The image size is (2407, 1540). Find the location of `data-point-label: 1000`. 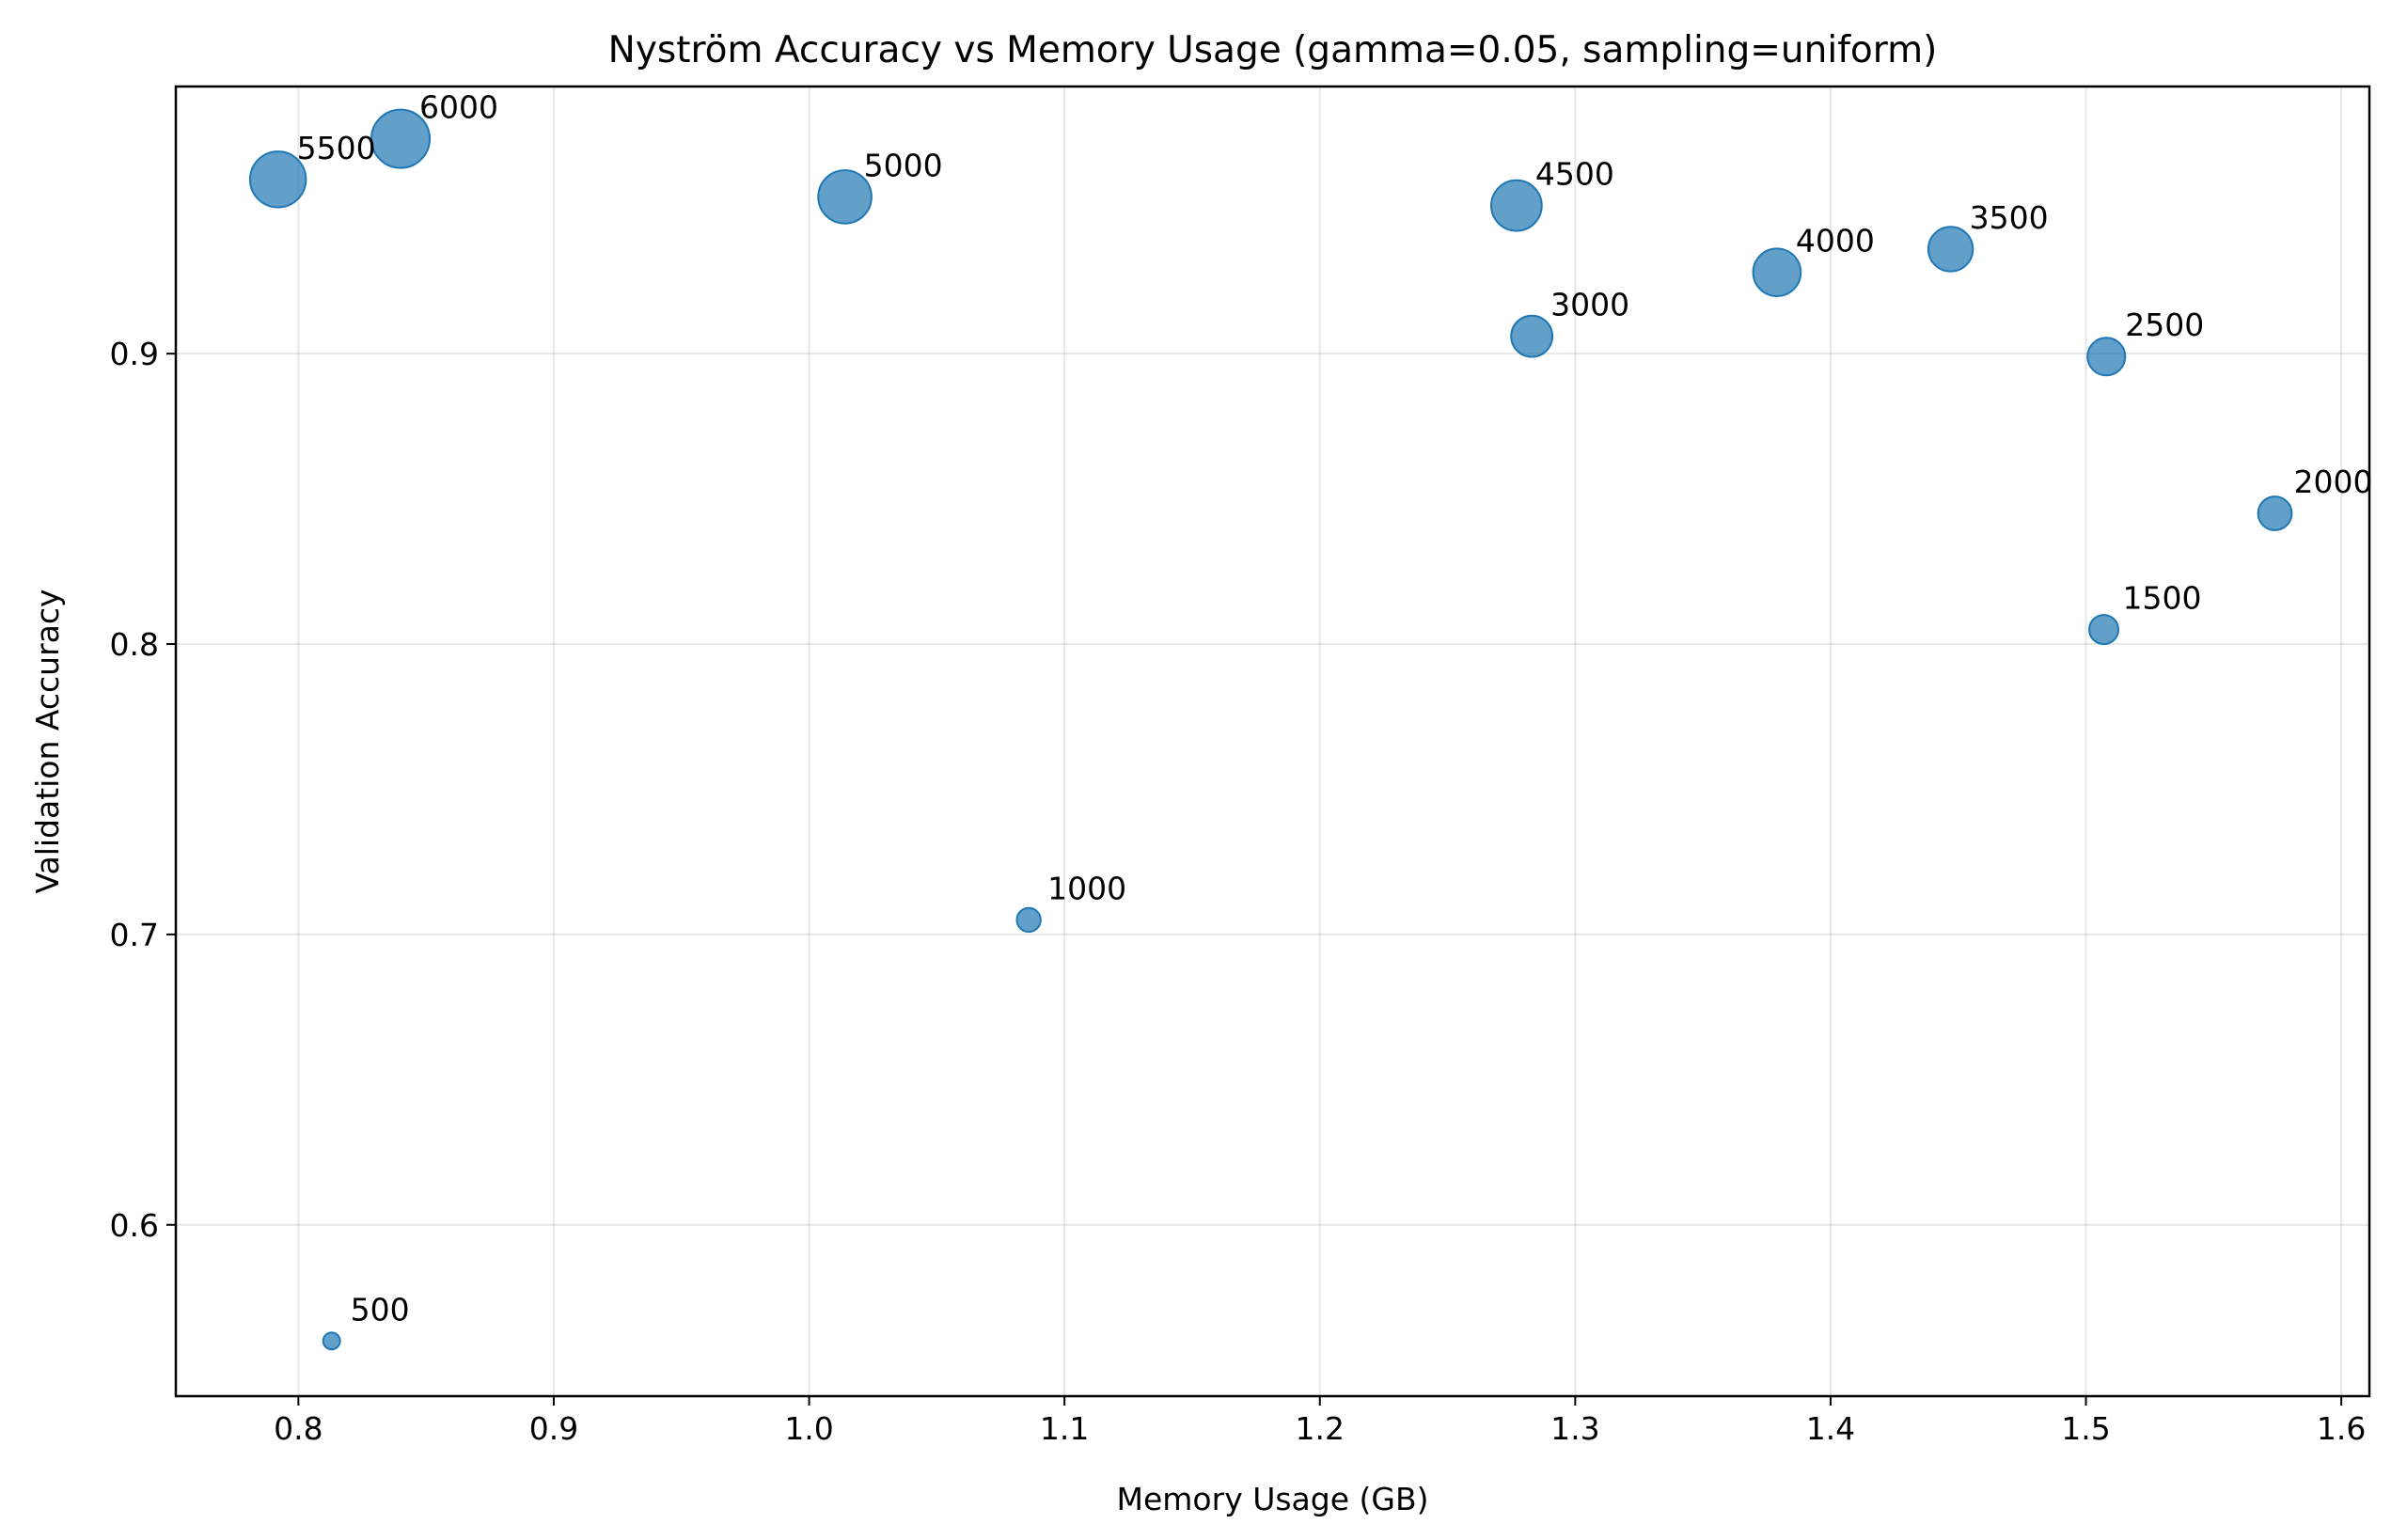

data-point-label: 1000 is located at coordinates (1086, 888).